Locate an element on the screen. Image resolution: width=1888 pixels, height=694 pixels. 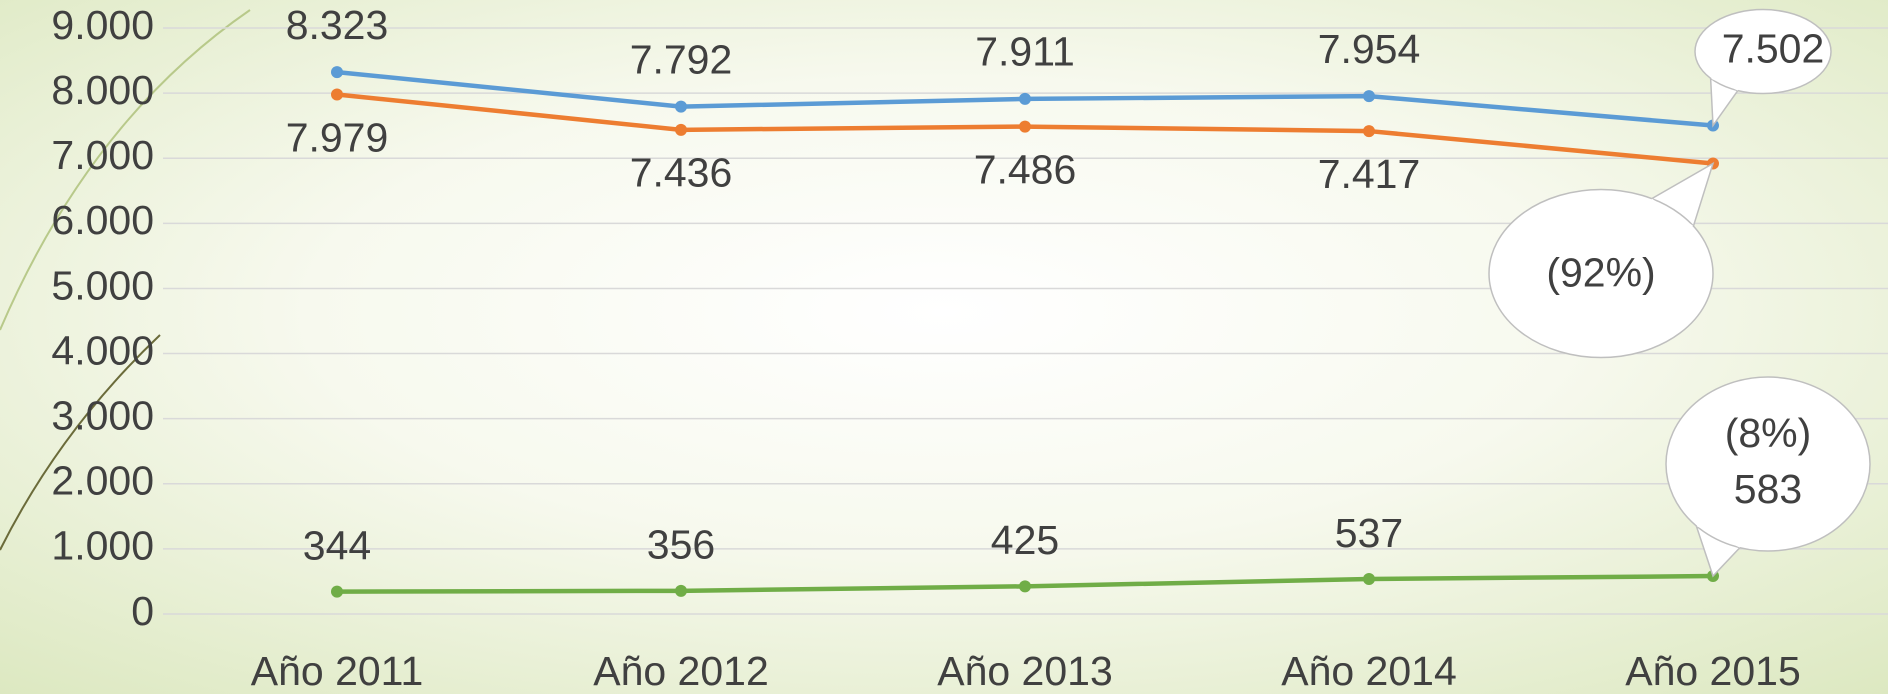
data-label: 7.486 is located at coordinates (1025, 169).